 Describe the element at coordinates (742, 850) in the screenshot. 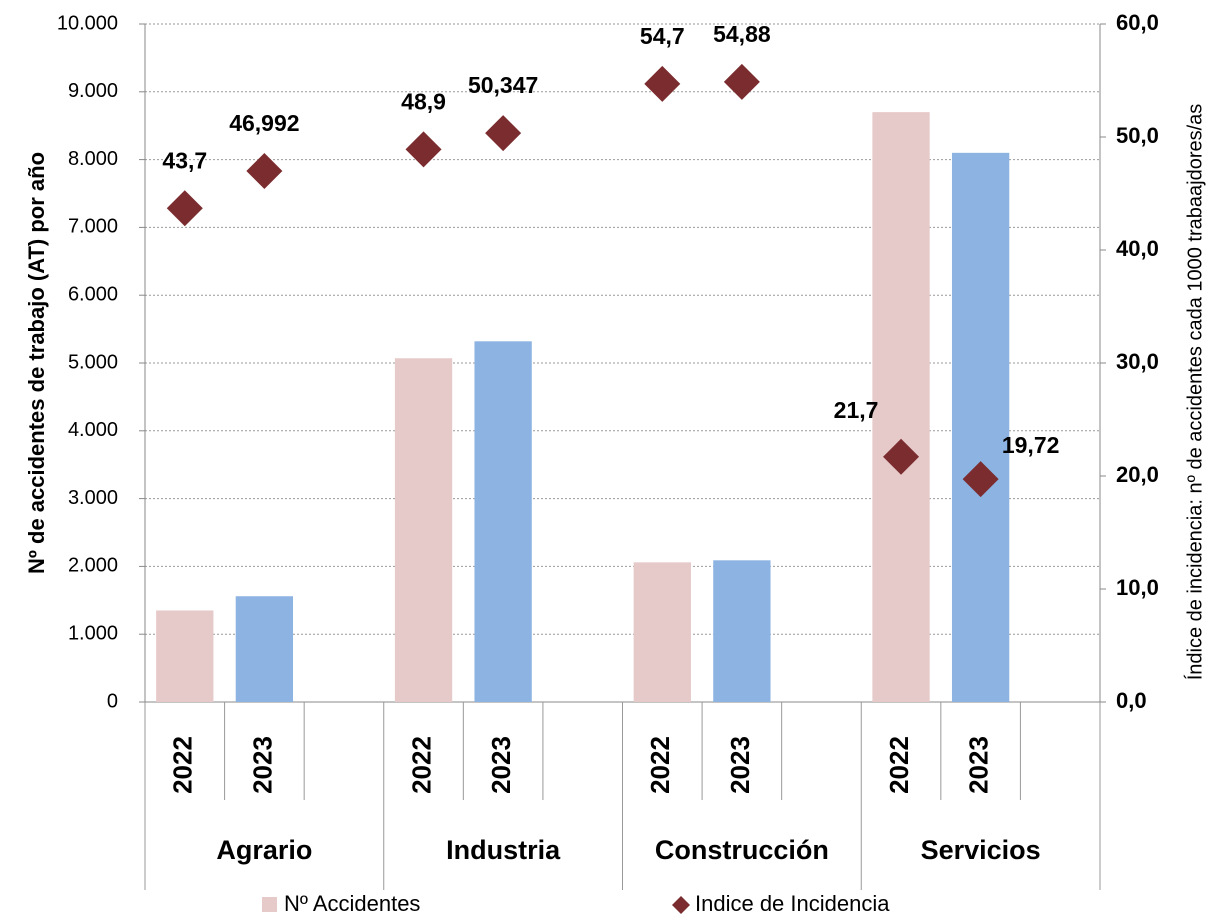

I see `group-label: Construcción` at that location.